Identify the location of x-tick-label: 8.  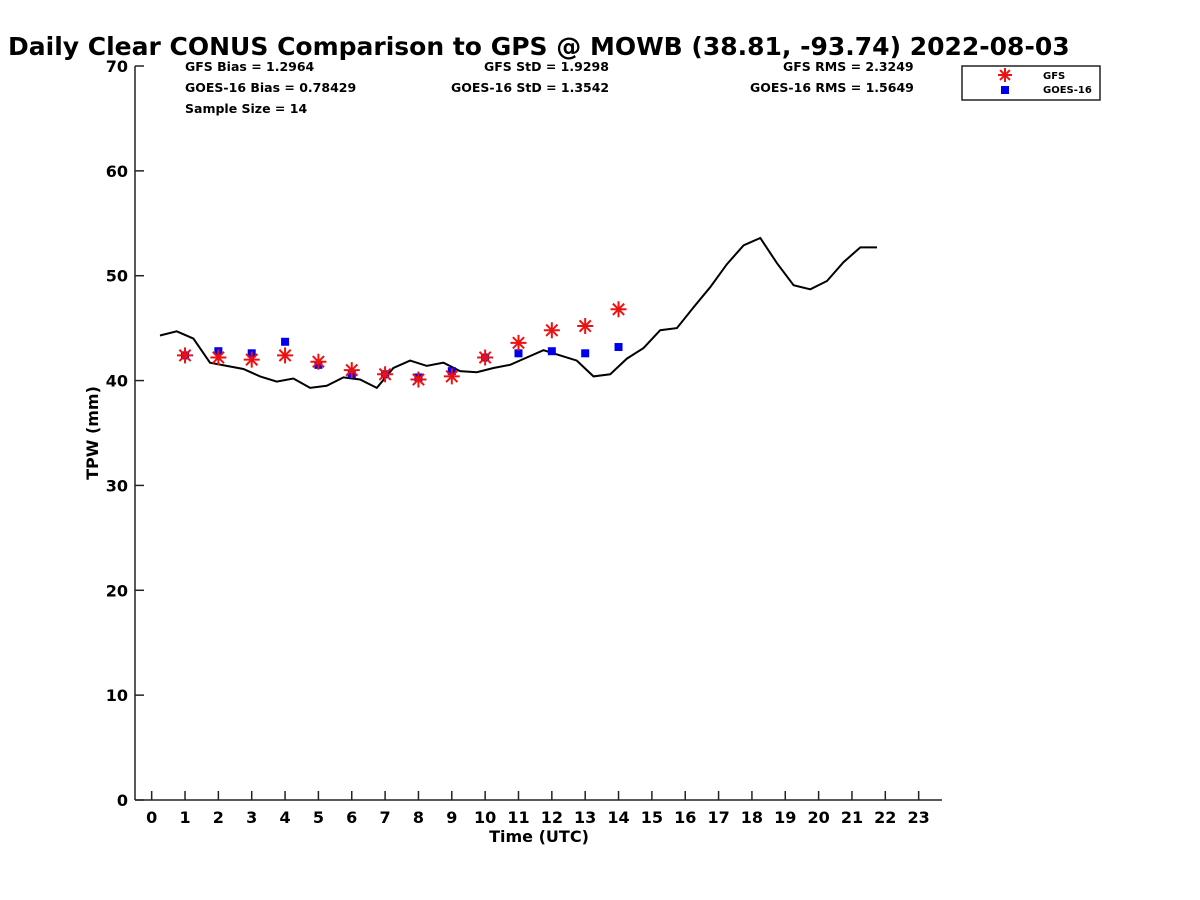
(418, 817).